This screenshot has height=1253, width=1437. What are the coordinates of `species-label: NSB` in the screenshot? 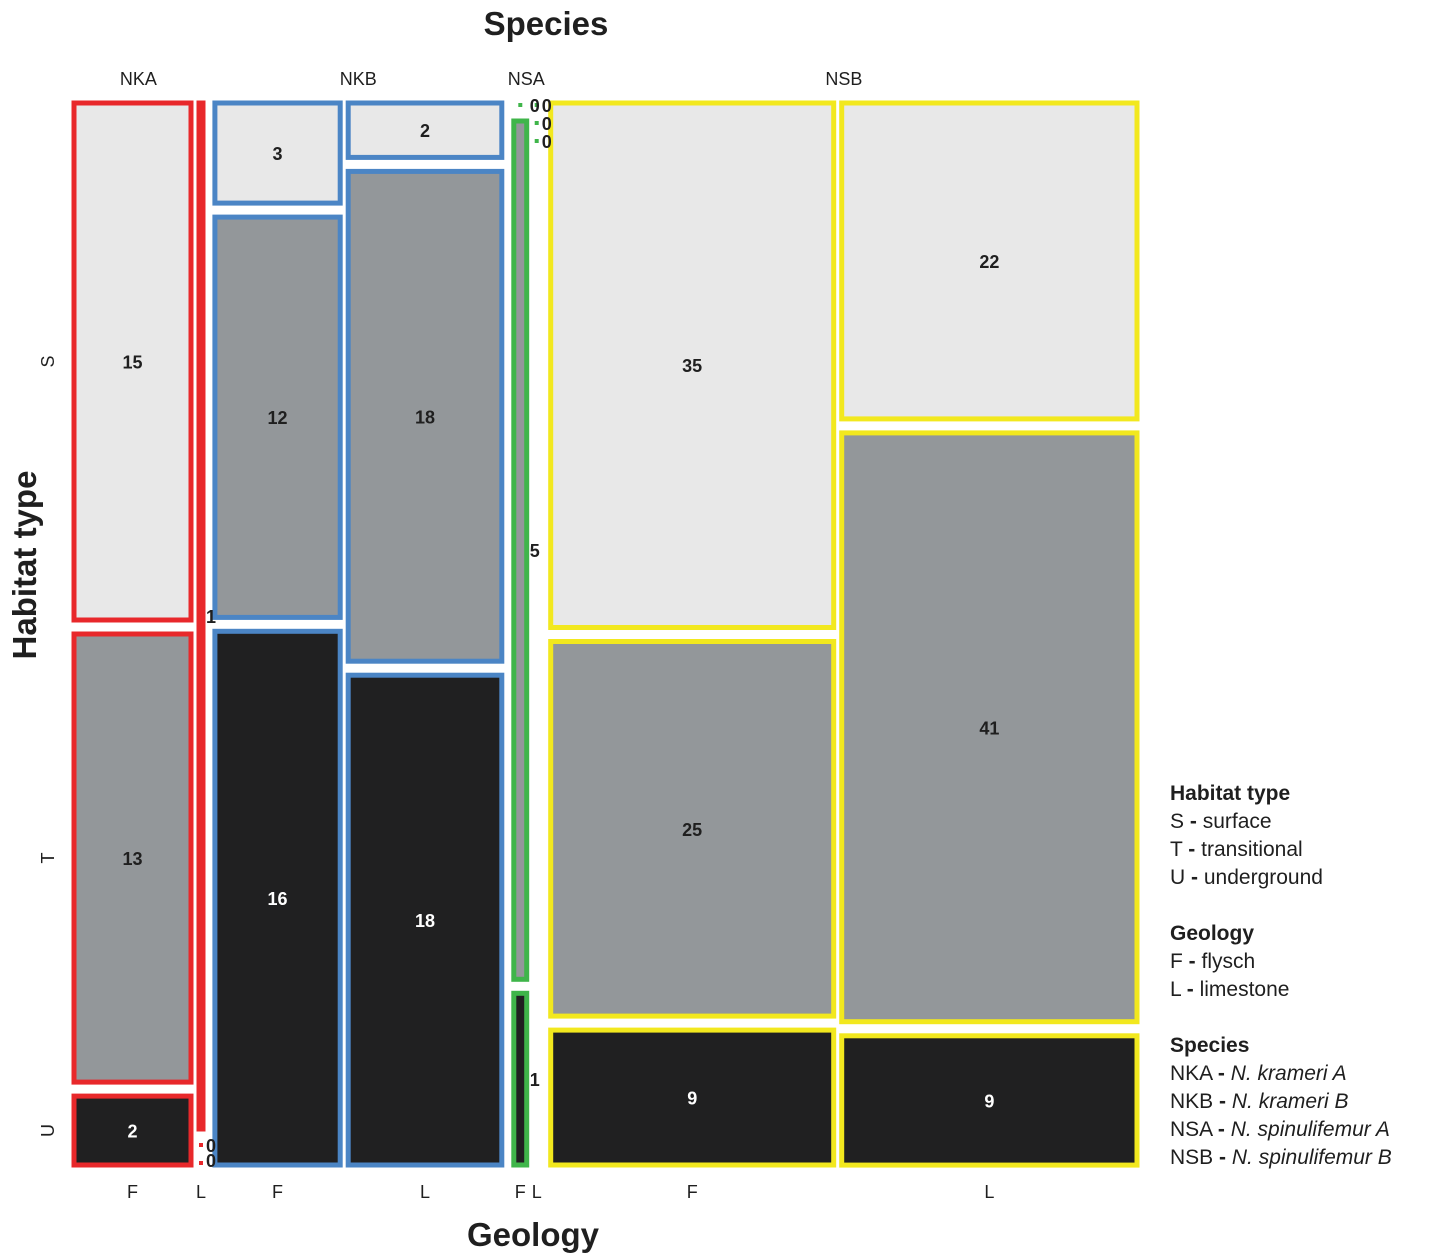 It's located at (843, 79).